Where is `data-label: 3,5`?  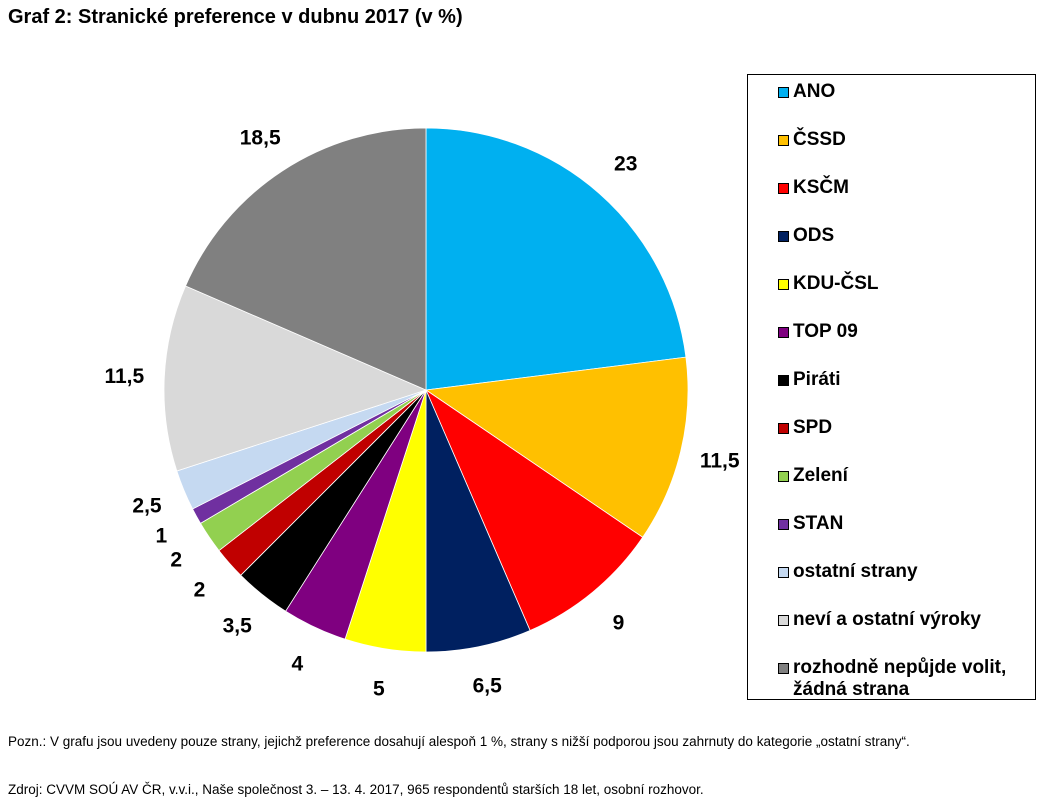
data-label: 3,5 is located at coordinates (238, 626).